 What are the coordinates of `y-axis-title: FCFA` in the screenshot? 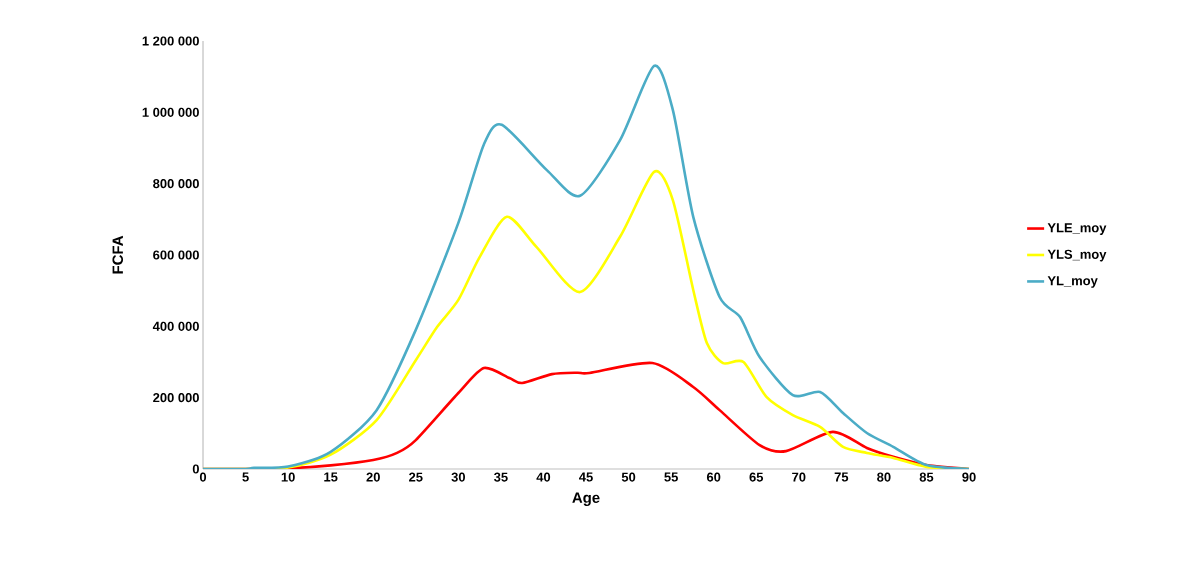 It's located at (118, 254).